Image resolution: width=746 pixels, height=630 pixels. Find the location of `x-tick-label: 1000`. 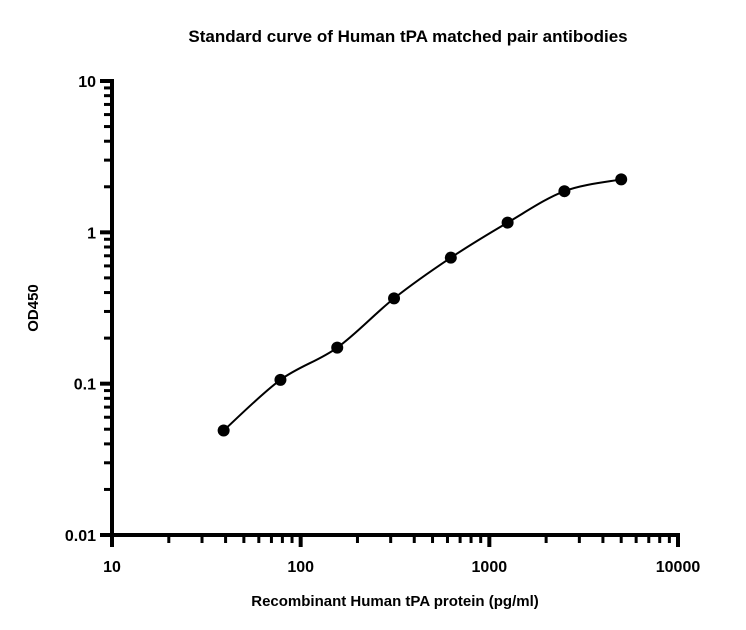

x-tick-label: 1000 is located at coordinates (490, 567).